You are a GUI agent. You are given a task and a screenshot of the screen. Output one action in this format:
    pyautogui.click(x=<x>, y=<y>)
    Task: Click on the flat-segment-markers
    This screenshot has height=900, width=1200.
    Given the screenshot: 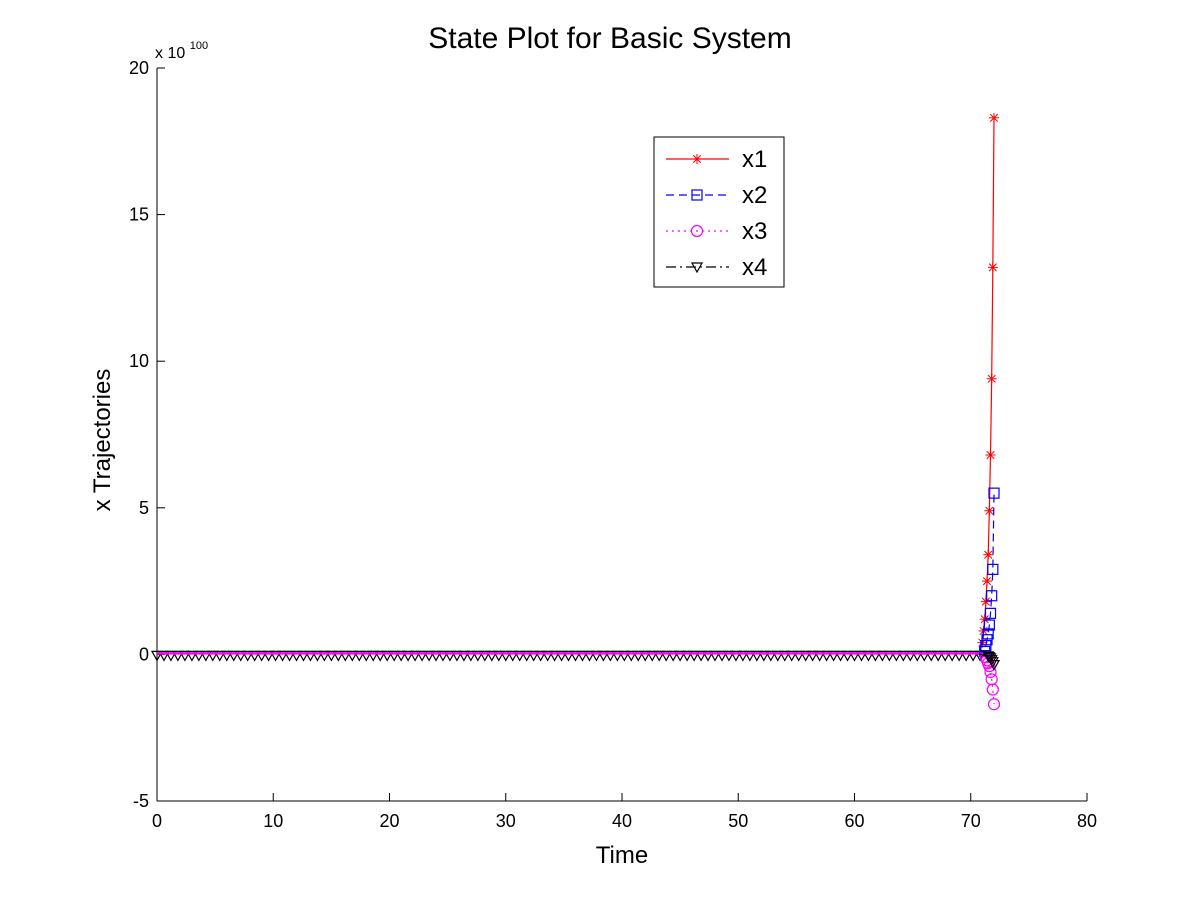 What is the action you would take?
    pyautogui.click(x=568, y=656)
    